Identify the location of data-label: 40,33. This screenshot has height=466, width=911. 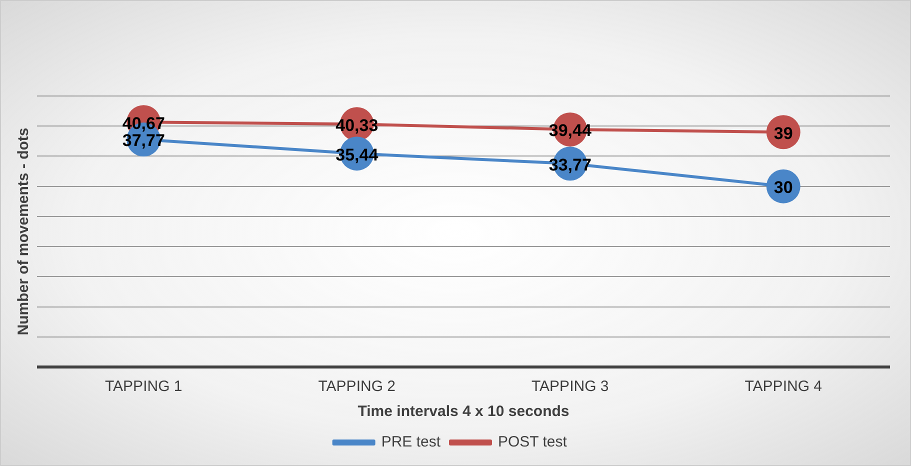
(357, 125).